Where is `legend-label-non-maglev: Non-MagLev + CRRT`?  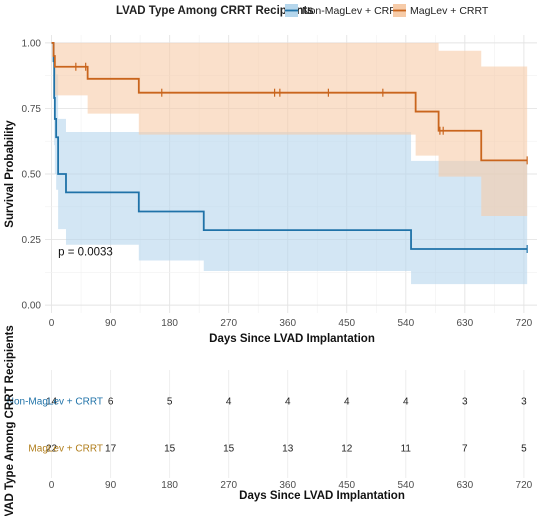
legend-label-non-maglev: Non-MagLev + CRRT is located at coordinates (353, 11).